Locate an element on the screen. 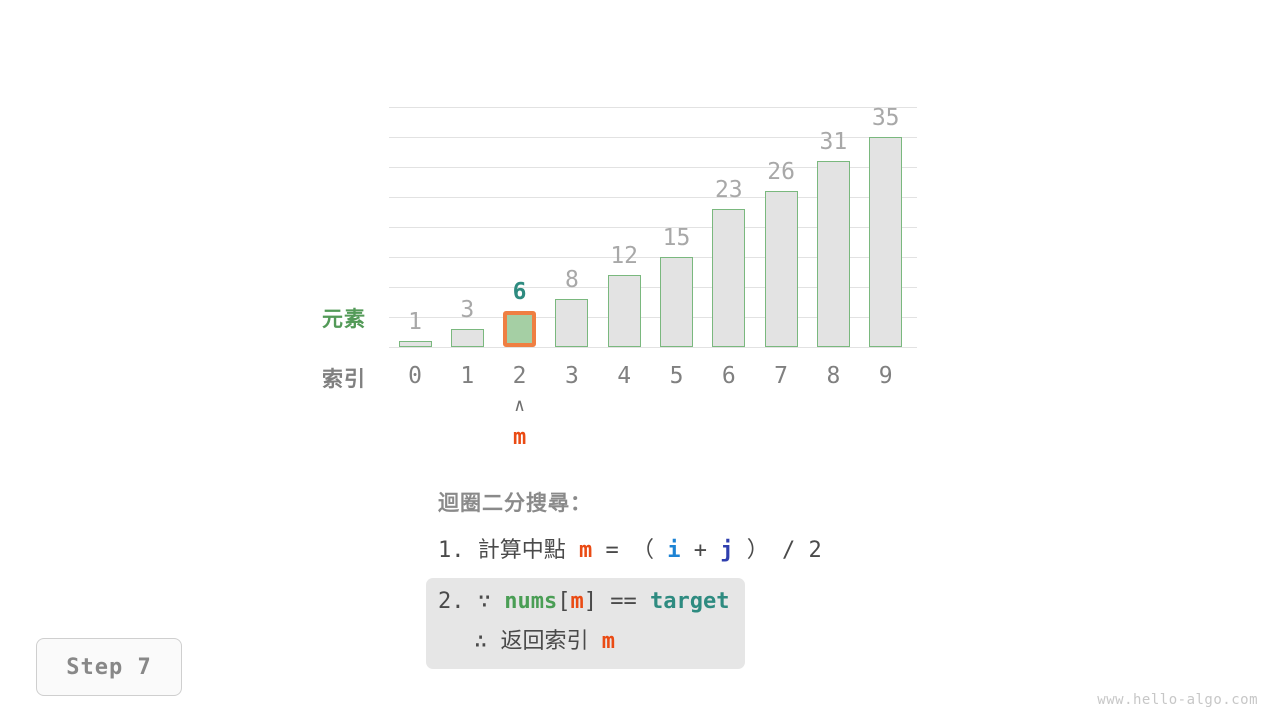  pseudocode-step-2-box: 2. ∵ nums[m] == target ∴ 返回索引 m is located at coordinates (586, 624).